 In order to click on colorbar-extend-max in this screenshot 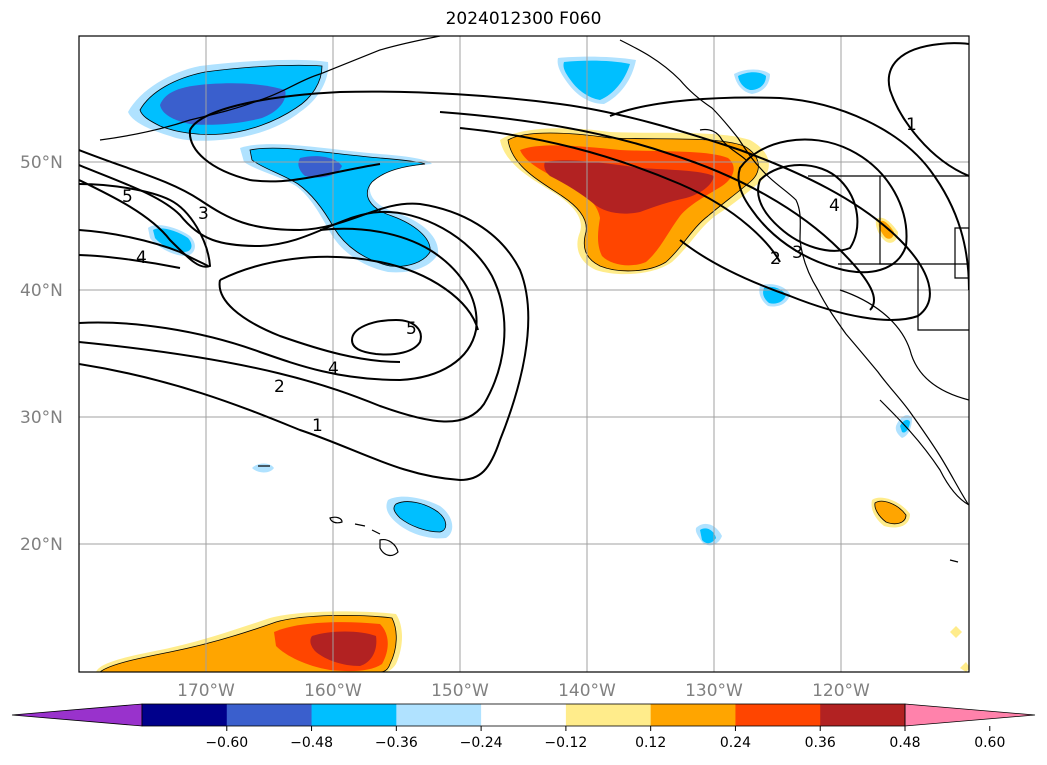, I will do `click(970, 715)`.